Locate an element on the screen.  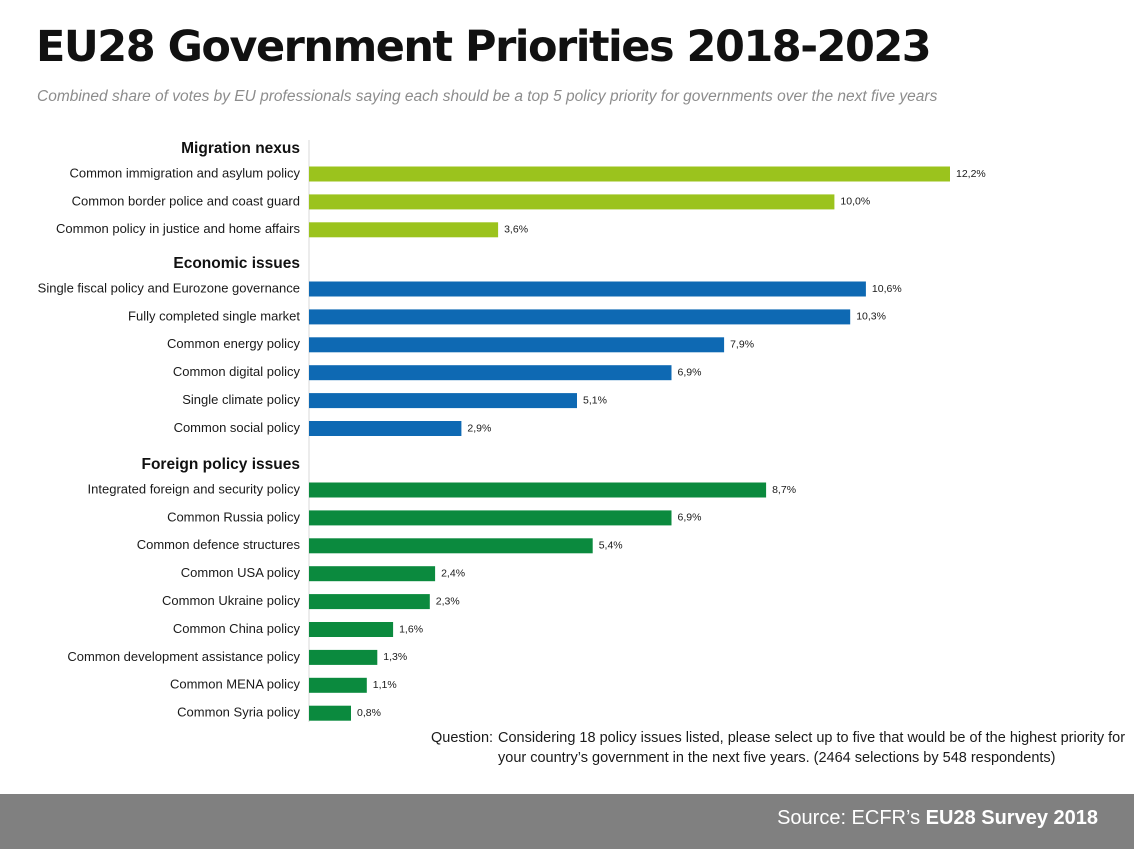
group-heading: Economic issues is located at coordinates (236, 263).